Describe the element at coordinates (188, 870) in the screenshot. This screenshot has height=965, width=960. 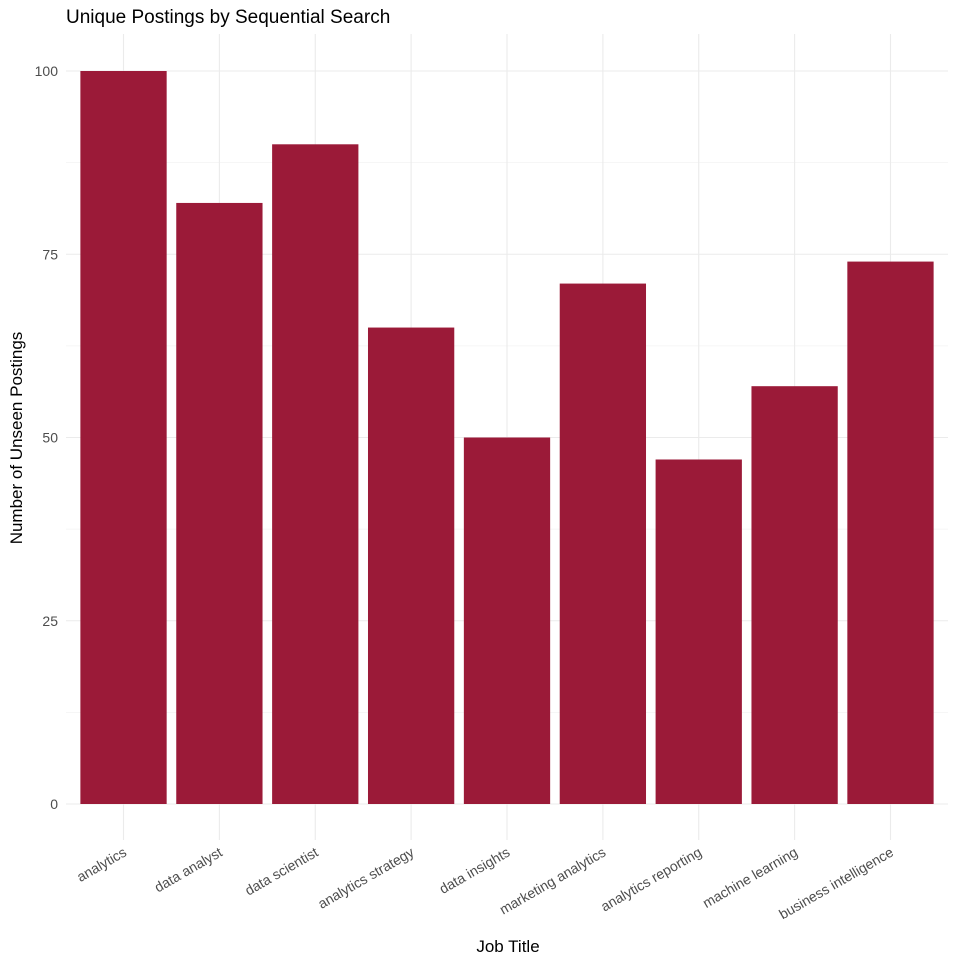
I see `x-tick-label: data analyst` at that location.